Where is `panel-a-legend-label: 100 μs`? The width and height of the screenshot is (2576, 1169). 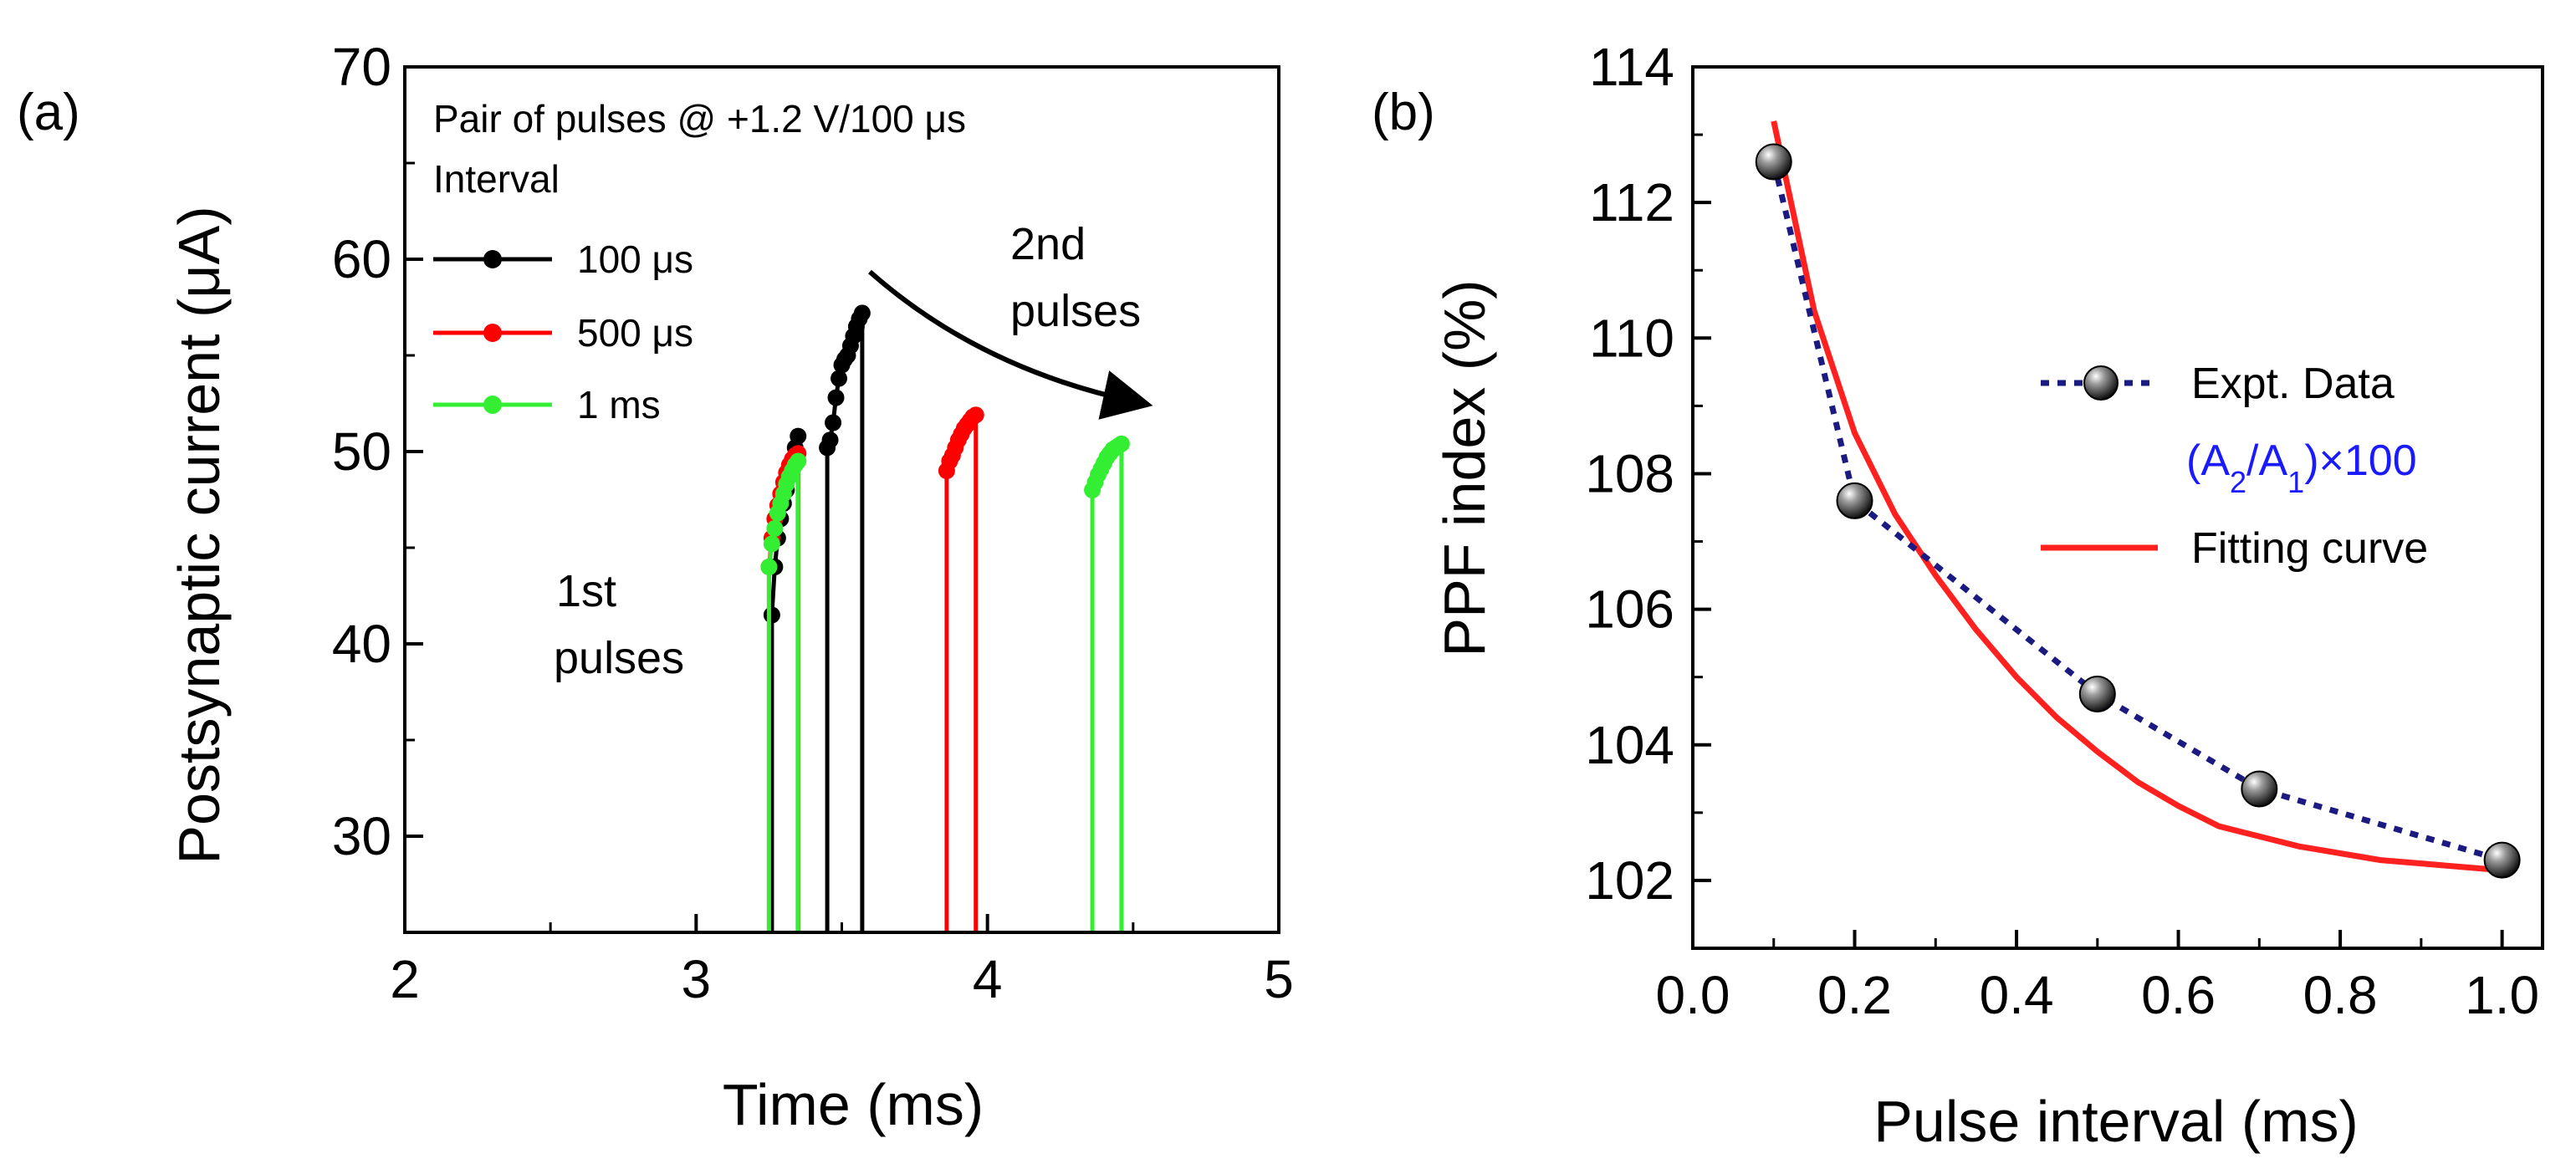
panel-a-legend-label: 100 μs is located at coordinates (635, 259).